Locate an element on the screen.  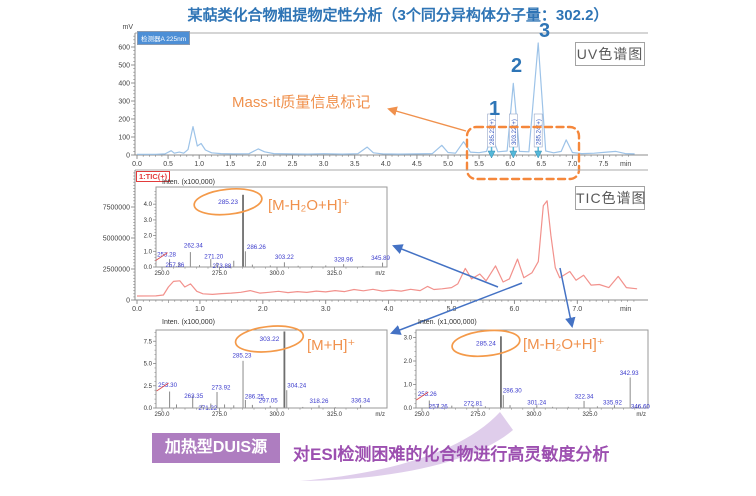
connector-arrows is located at coordinates (483, 289).